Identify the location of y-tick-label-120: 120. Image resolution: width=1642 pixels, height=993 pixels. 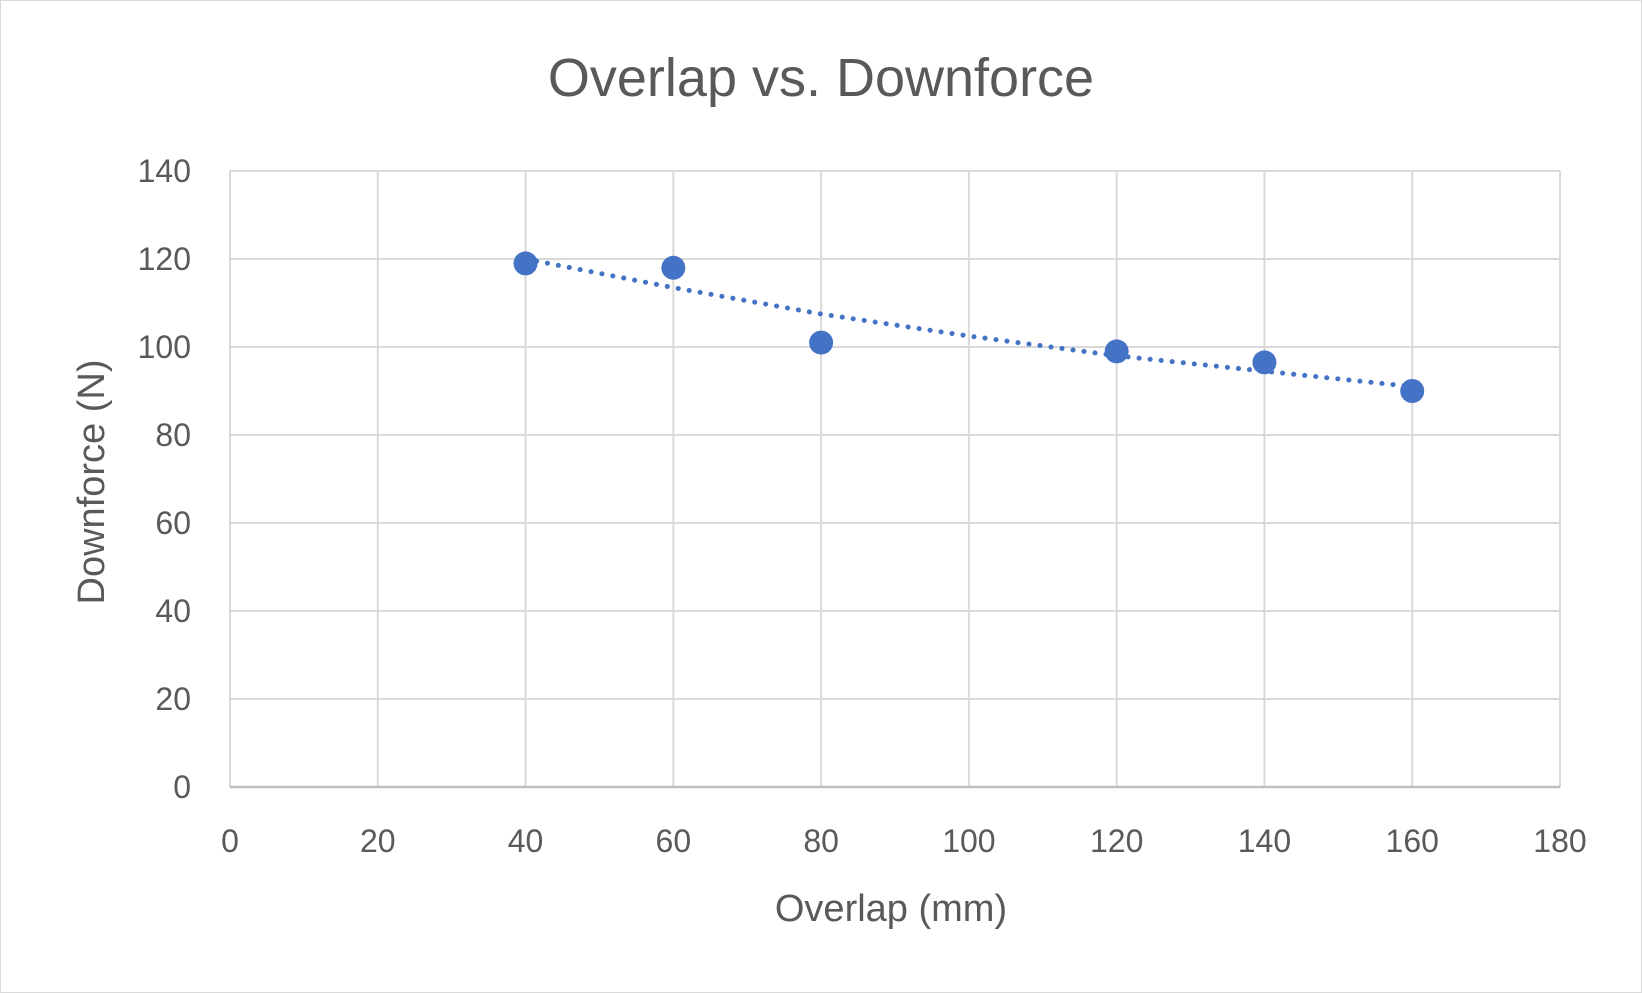
(164, 259).